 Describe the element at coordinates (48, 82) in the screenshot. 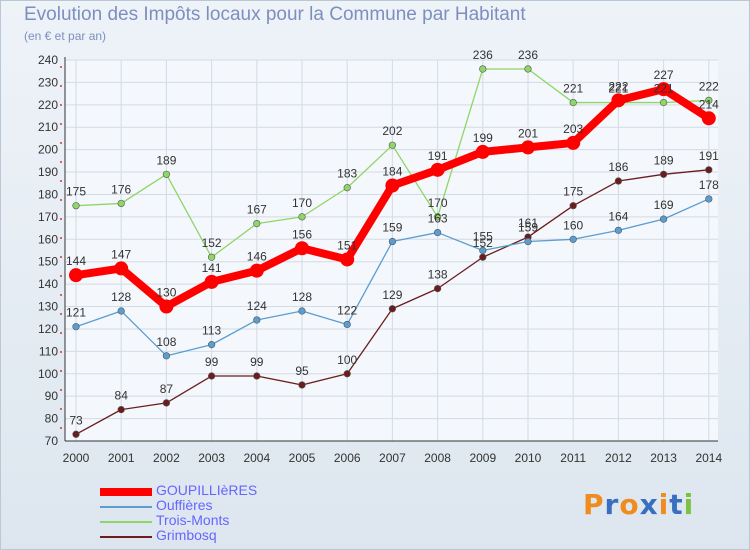

I see `y-tick-label: 230` at that location.